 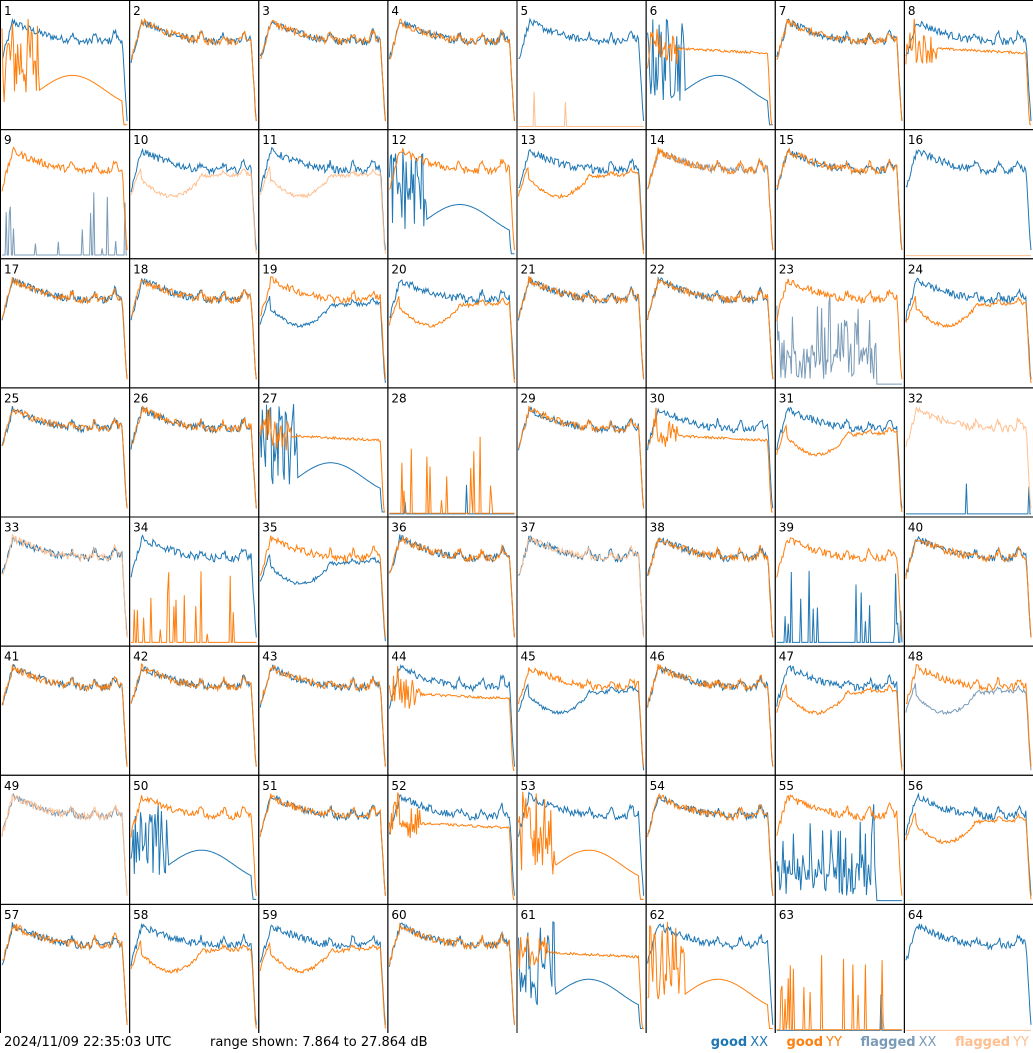 What do you see at coordinates (739, 1042) in the screenshot?
I see `legend-good-xx: good XX` at bounding box center [739, 1042].